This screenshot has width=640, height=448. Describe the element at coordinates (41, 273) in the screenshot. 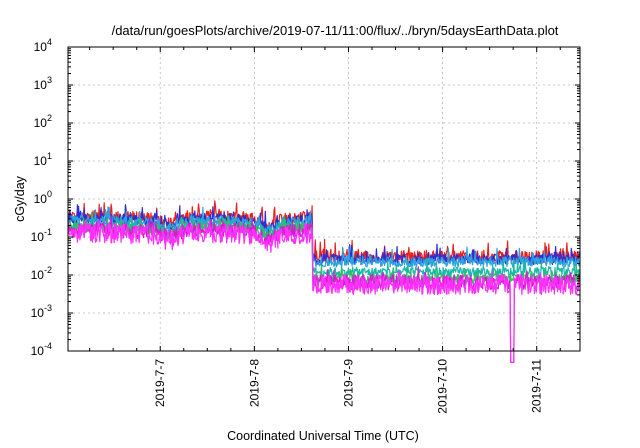

I see `y-tick-label: 10⁻²` at that location.